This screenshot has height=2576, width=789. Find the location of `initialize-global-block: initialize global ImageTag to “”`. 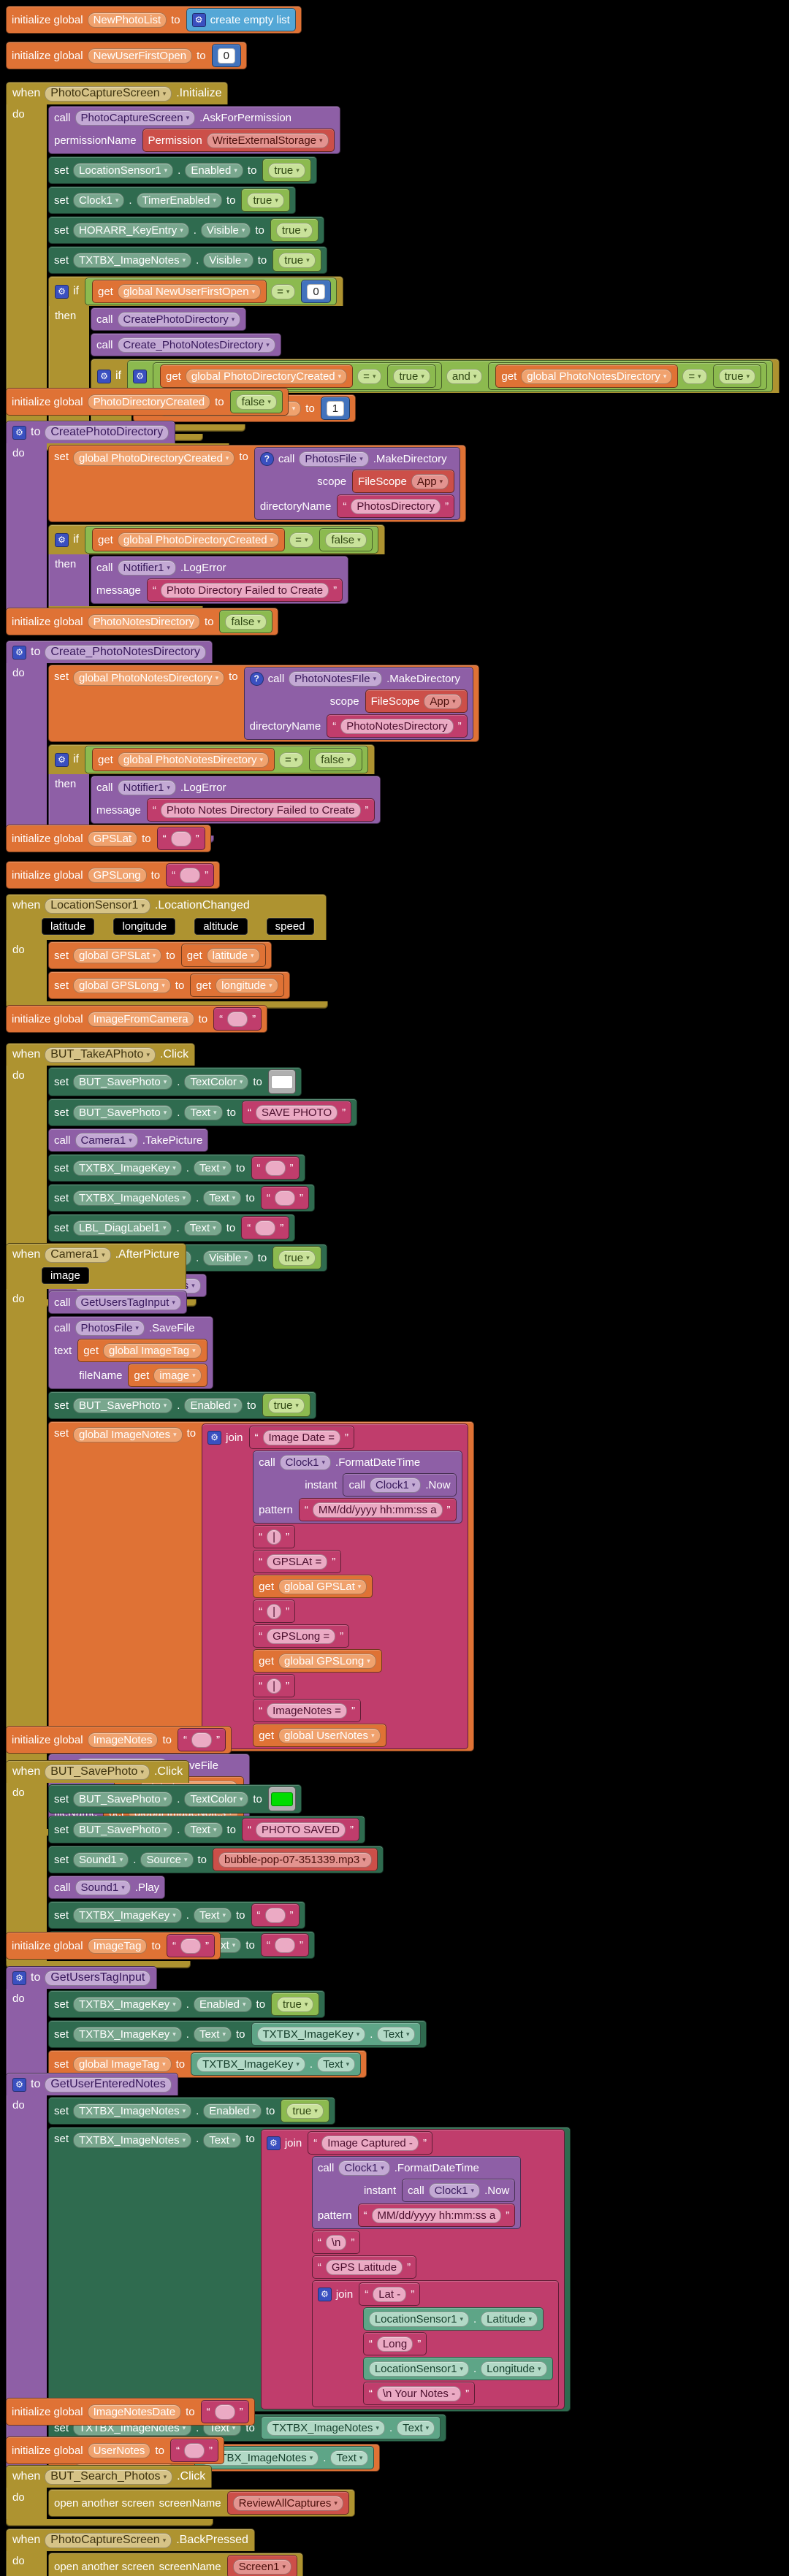

initialize-global-block: initialize global ImageTag to “” is located at coordinates (113, 1946).